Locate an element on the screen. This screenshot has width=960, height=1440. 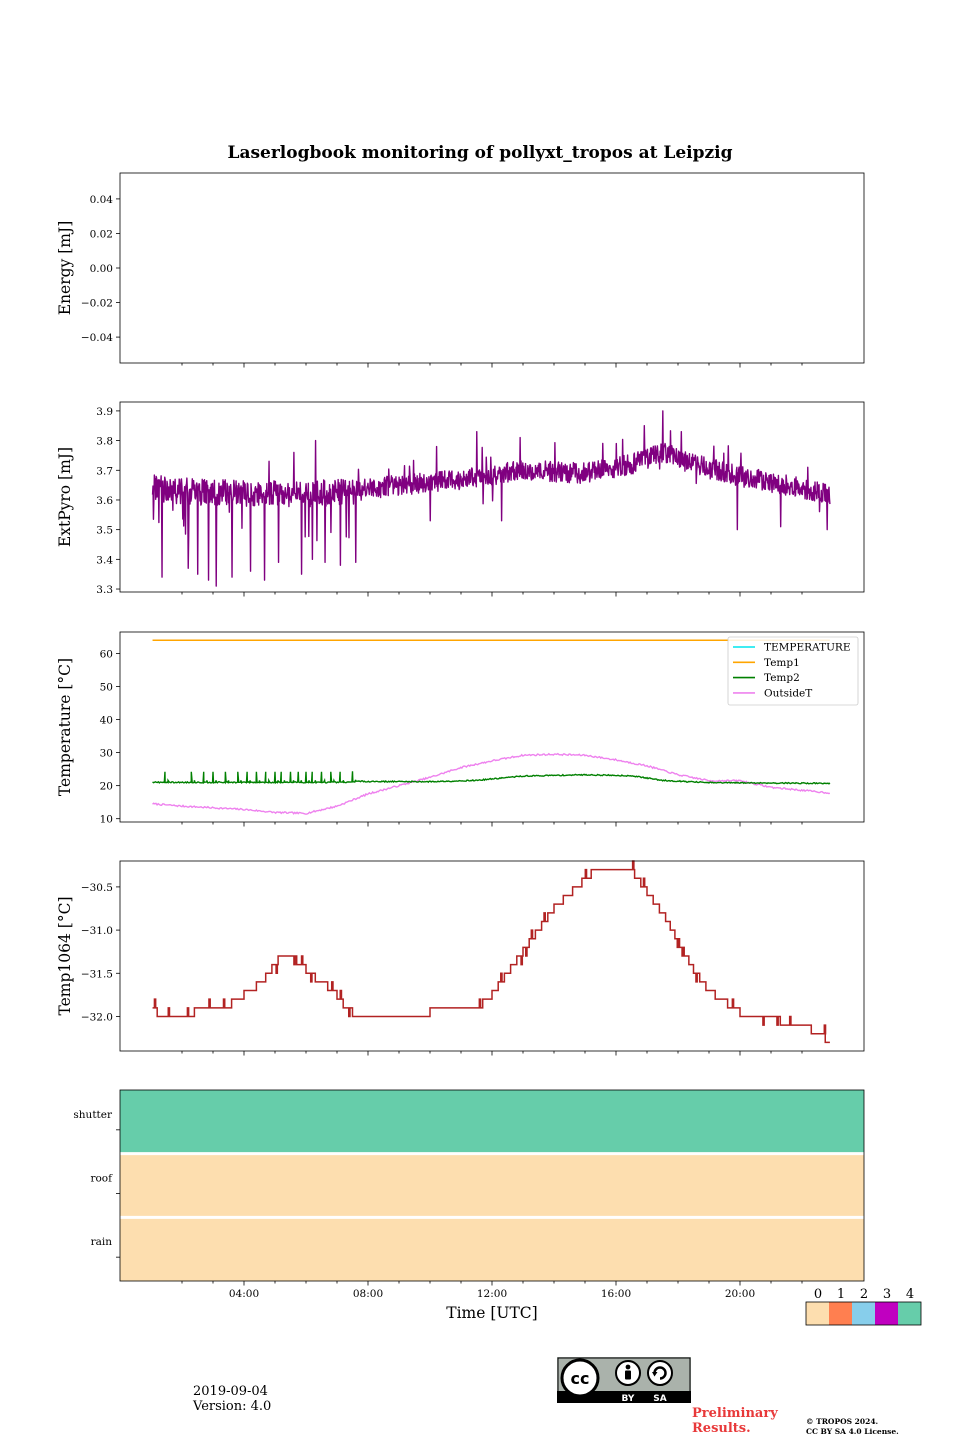
y-tick-label-temperature: 60 is located at coordinates (106, 654).